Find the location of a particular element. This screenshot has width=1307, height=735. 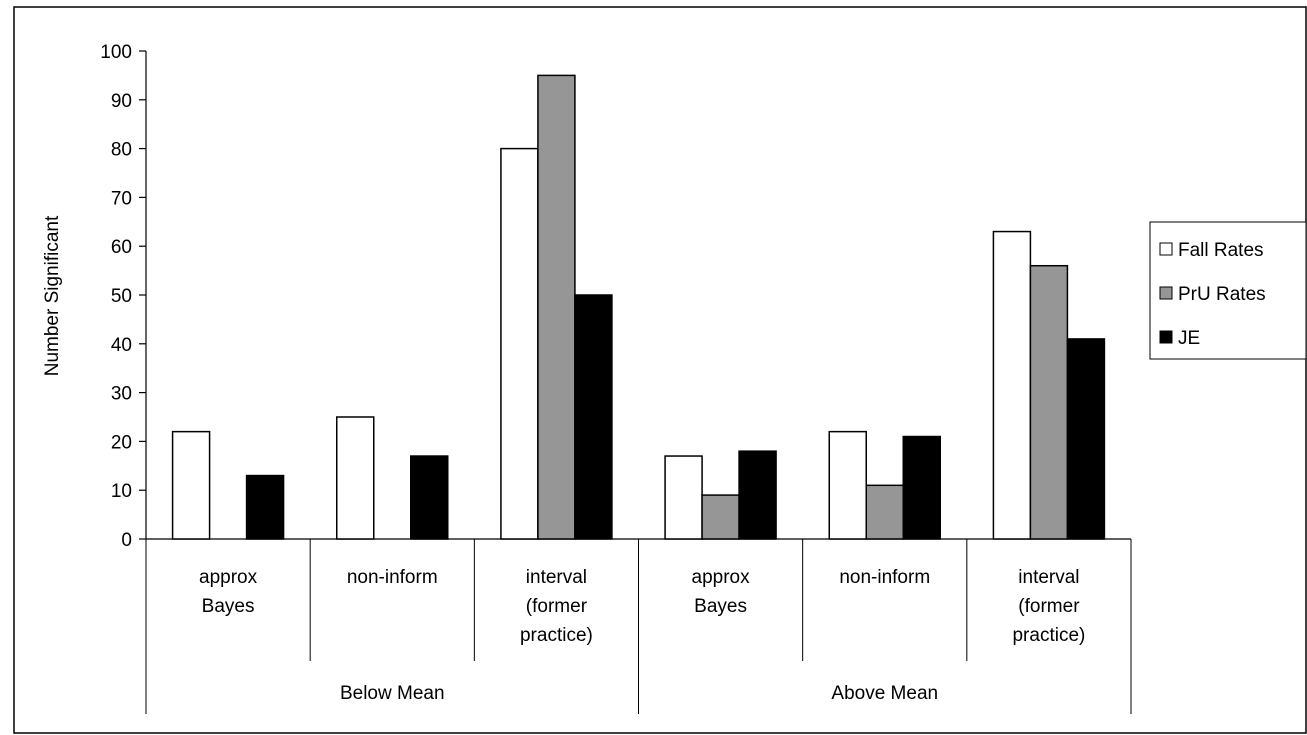

group-label: Below Mean is located at coordinates (392, 693).